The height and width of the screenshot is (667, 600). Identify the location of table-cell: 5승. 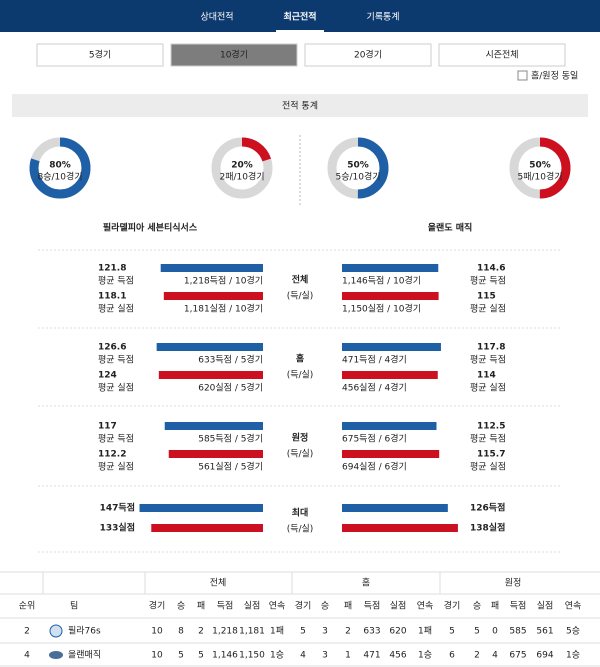
(573, 631).